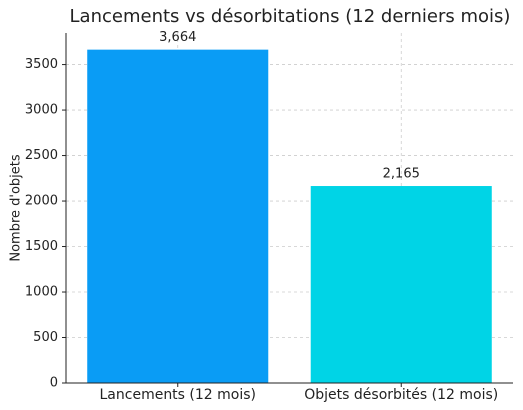 This screenshot has width=523, height=410. What do you see at coordinates (41, 292) in the screenshot?
I see `y-tick-label: 1000` at bounding box center [41, 292].